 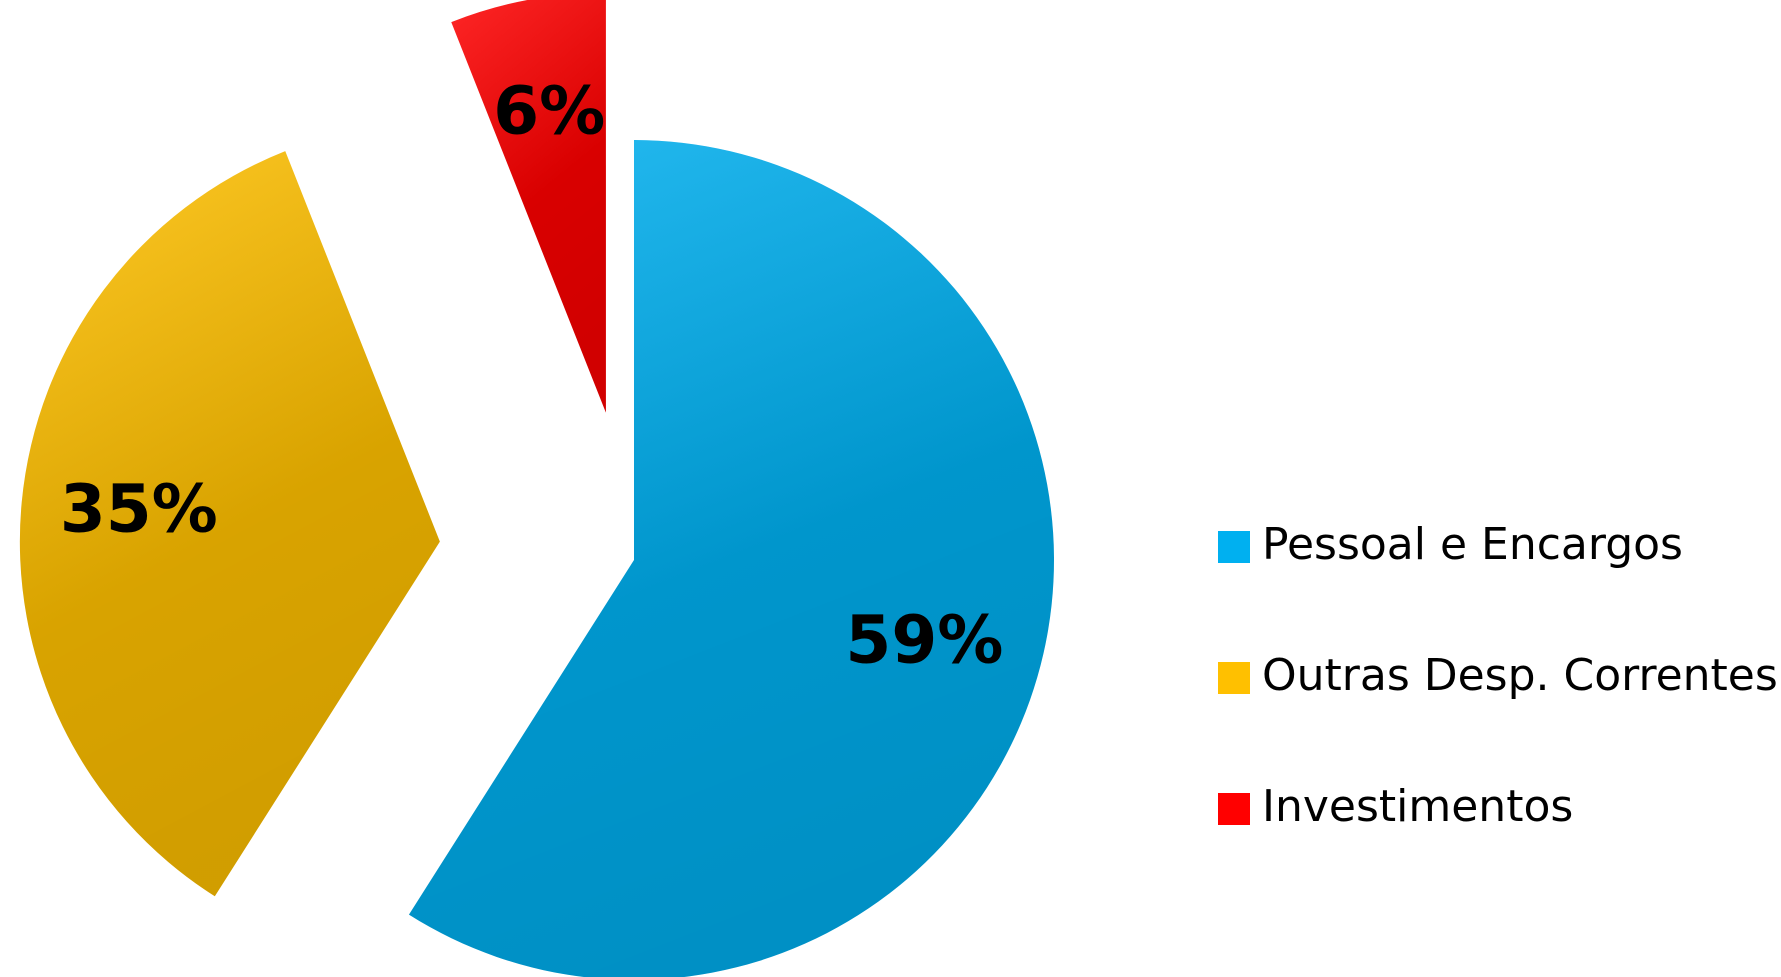 I want to click on legend-label: Outras Desp. Correntes, so click(x=1520, y=675).